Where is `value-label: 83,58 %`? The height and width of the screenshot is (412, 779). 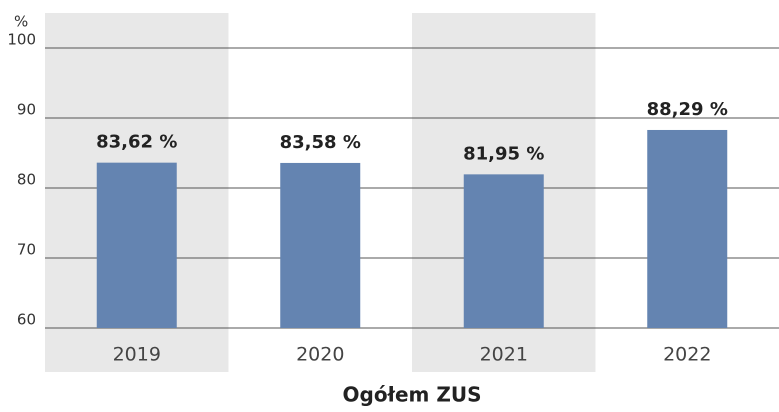 value-label: 83,58 % is located at coordinates (320, 142).